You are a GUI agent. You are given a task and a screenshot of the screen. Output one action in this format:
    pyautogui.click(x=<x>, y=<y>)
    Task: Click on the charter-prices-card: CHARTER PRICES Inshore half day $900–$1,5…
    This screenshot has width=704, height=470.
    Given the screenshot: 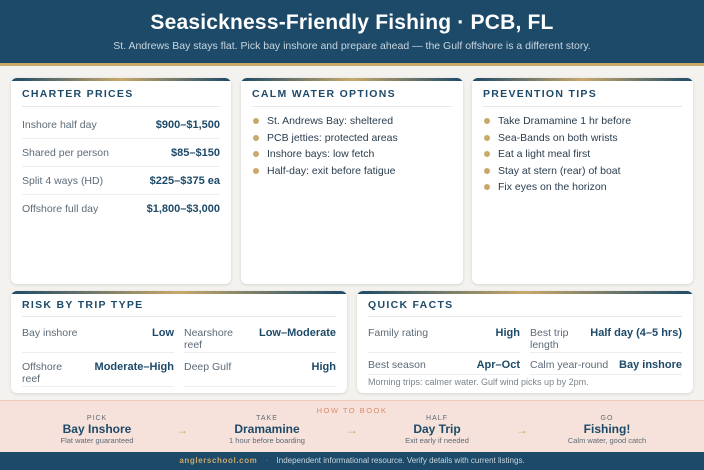 What is the action you would take?
    pyautogui.click(x=121, y=181)
    